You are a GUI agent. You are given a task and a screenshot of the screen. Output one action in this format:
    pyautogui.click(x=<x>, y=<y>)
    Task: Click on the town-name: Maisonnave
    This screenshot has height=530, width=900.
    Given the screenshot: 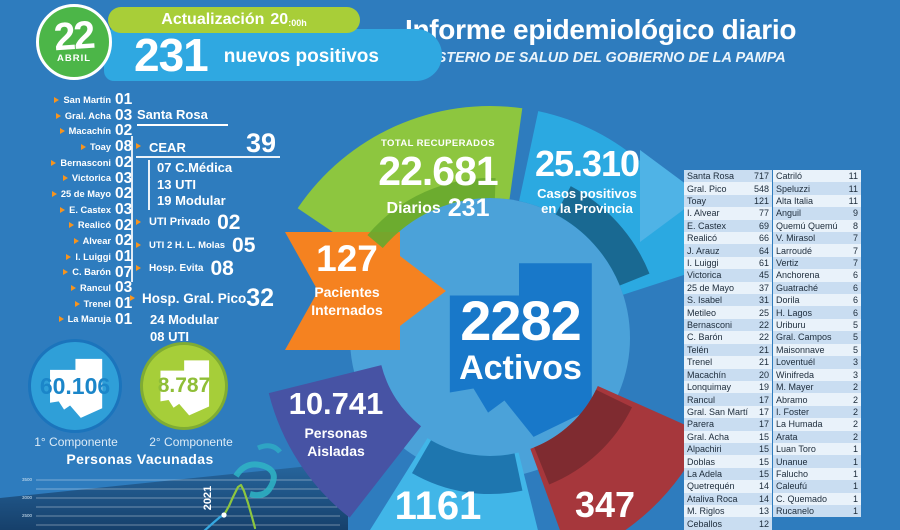 What is the action you would take?
    pyautogui.click(x=800, y=349)
    